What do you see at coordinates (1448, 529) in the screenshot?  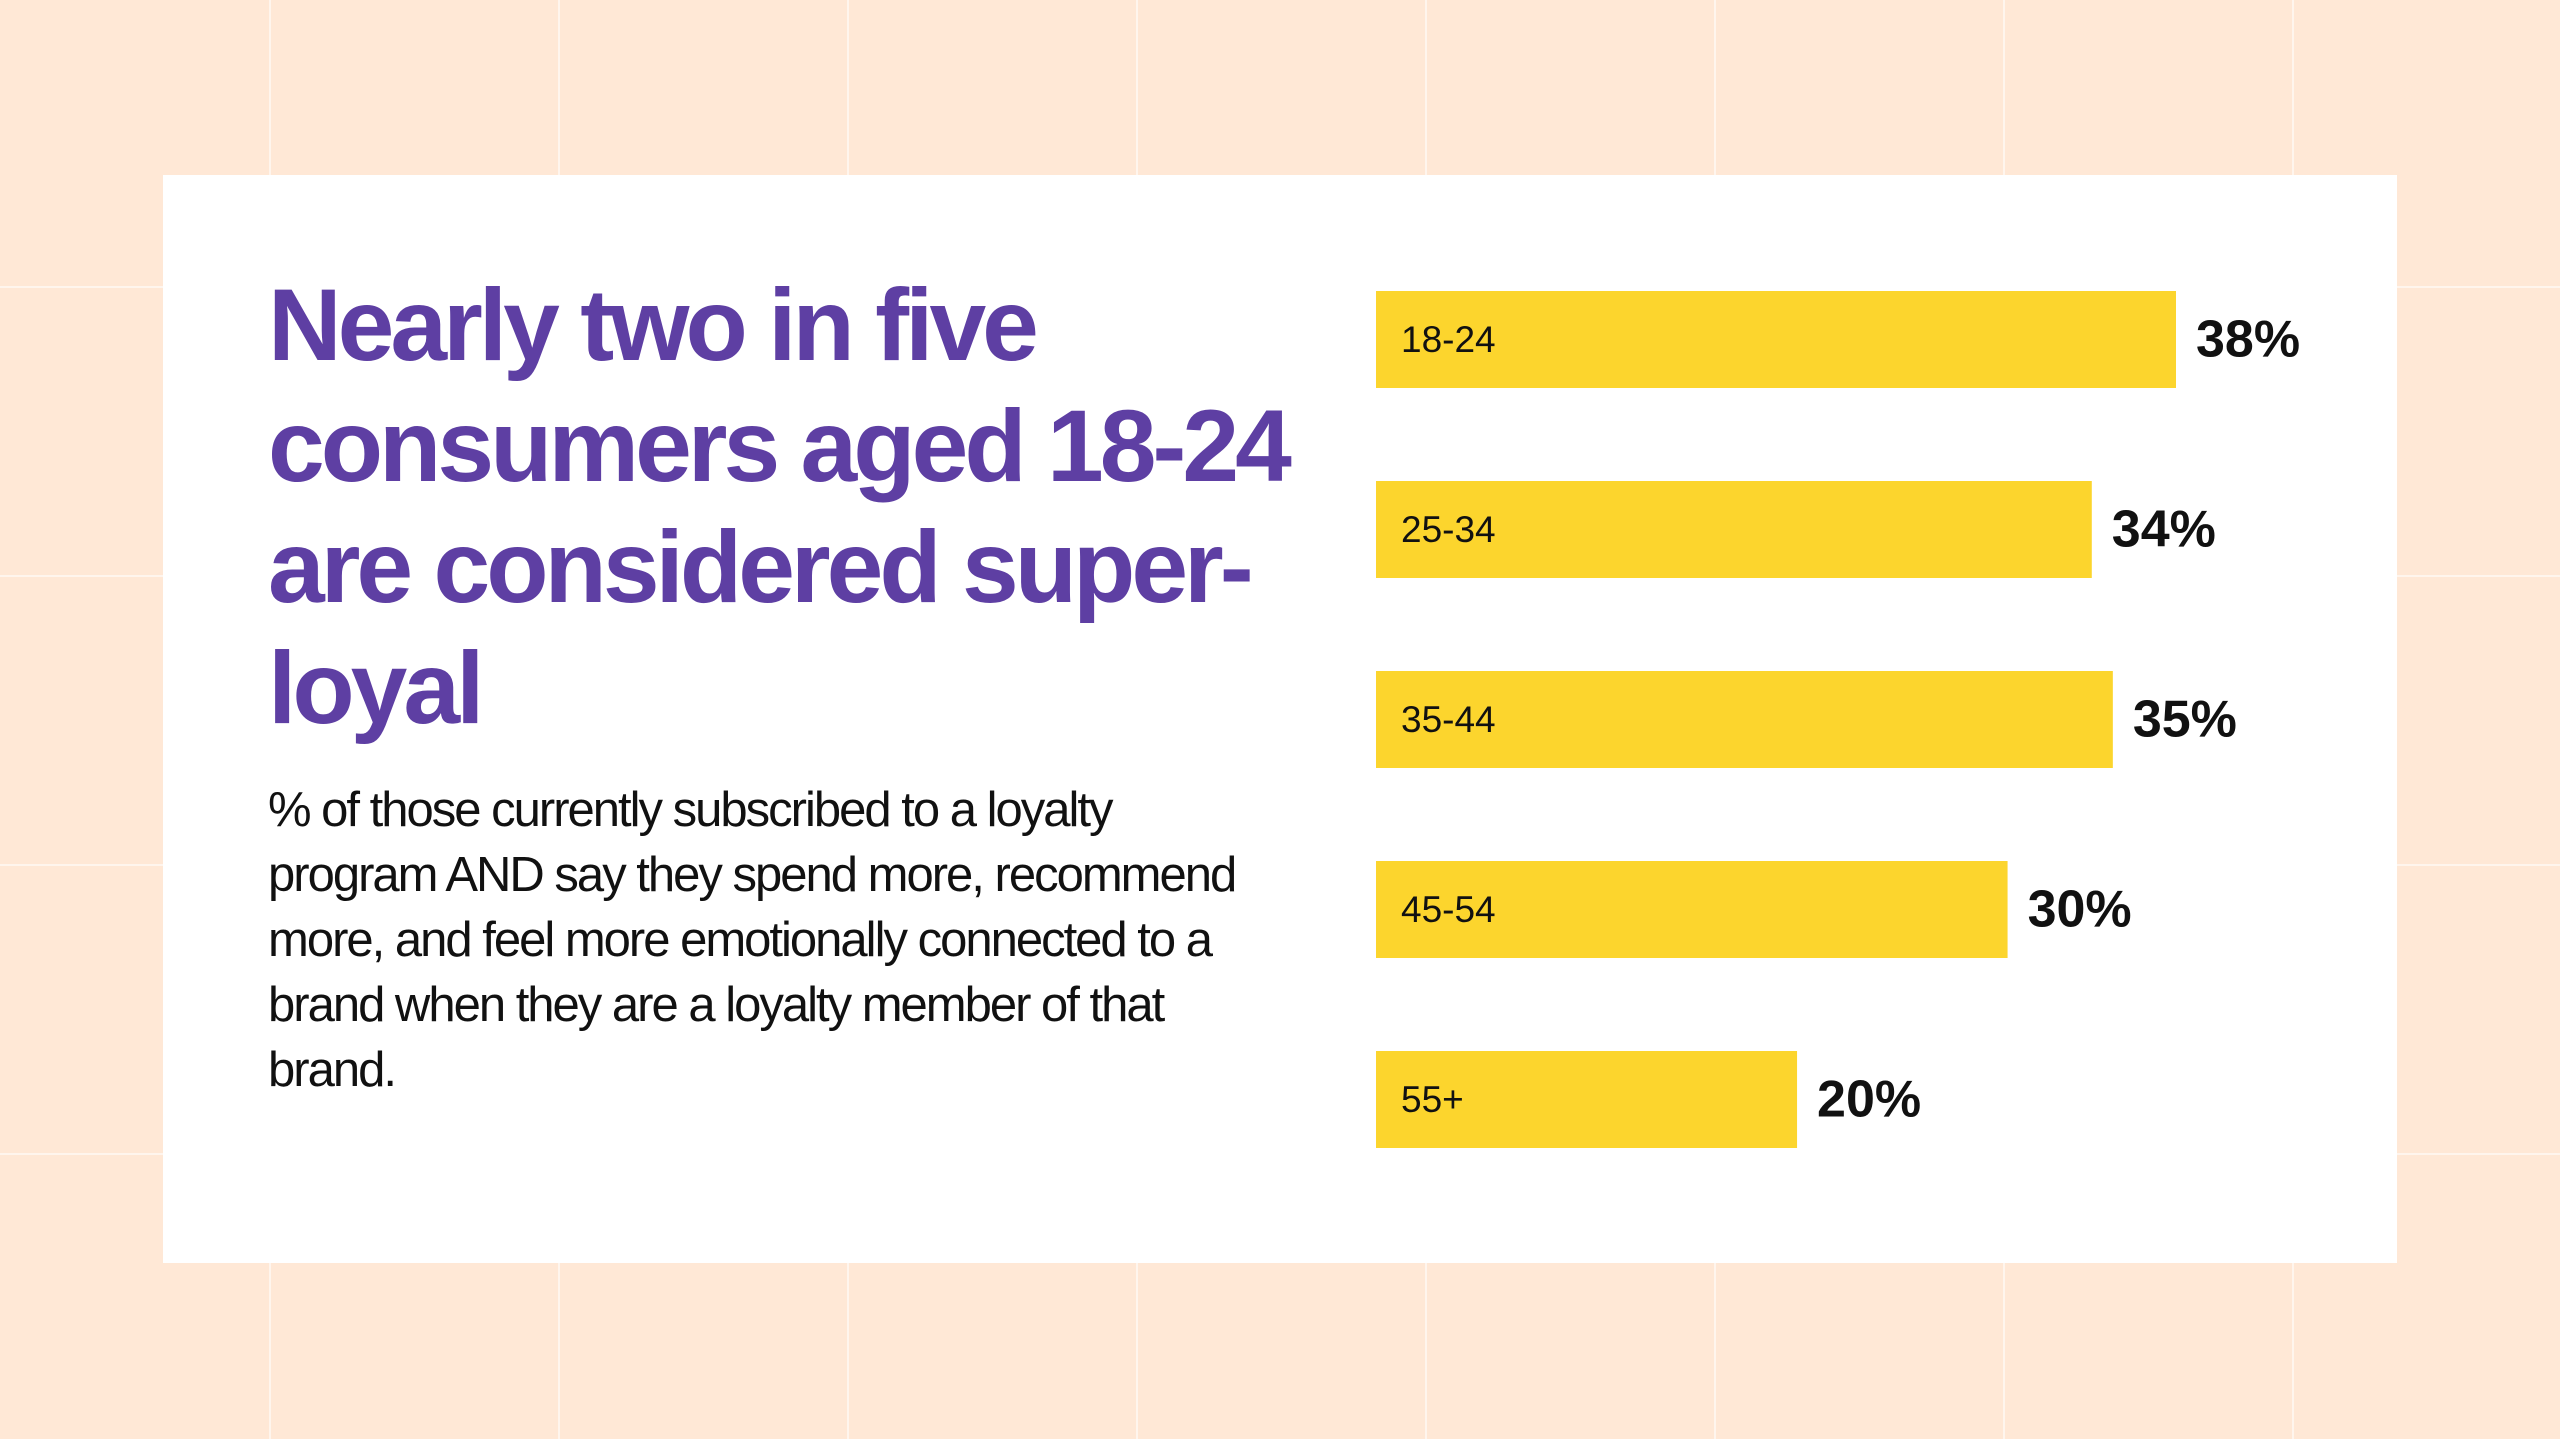 I see `category-label-25-34: 25-34` at bounding box center [1448, 529].